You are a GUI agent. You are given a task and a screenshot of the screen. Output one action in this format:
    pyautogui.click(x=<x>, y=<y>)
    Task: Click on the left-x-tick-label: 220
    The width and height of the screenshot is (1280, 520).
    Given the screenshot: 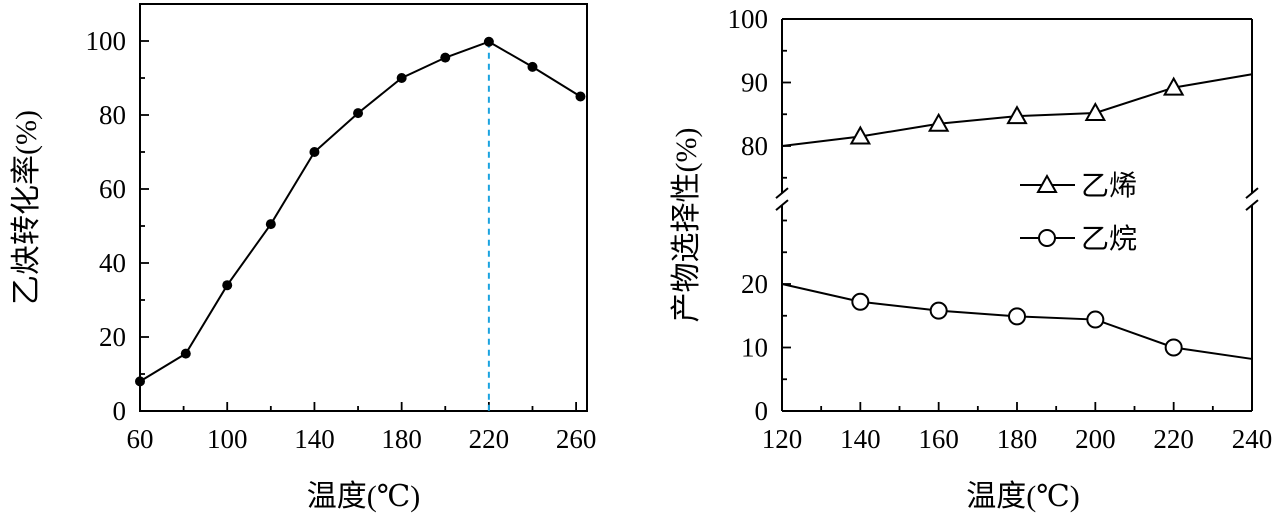 What is the action you would take?
    pyautogui.click(x=489, y=439)
    